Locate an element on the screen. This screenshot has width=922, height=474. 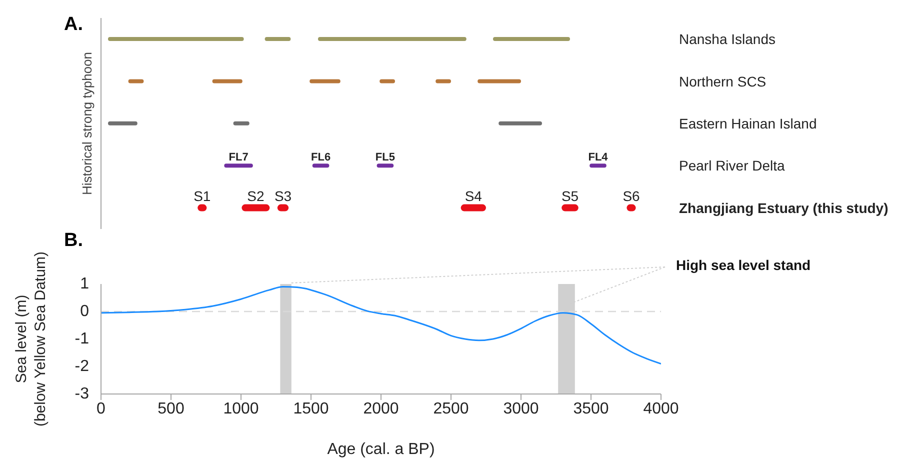
line-series is located at coordinates (381, 325).